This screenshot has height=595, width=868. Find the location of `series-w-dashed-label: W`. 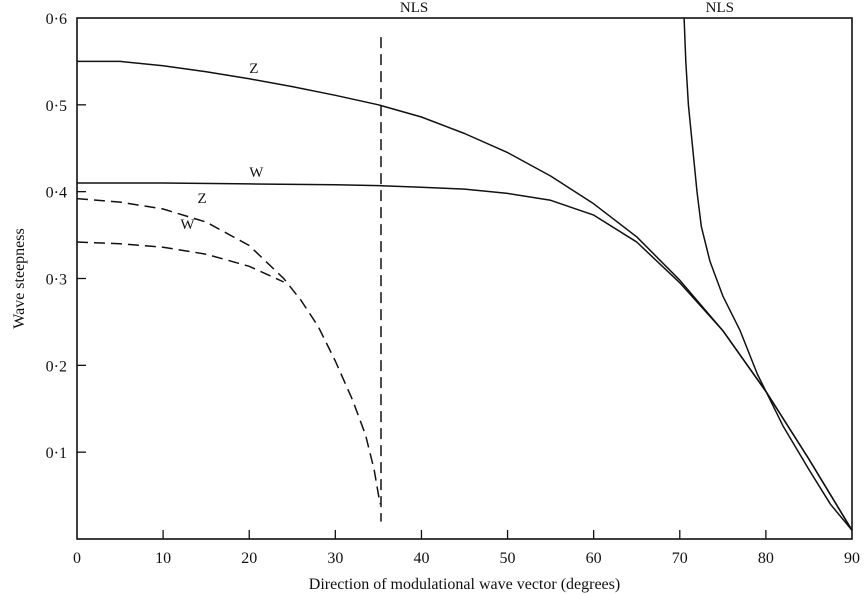

series-w-dashed-label: W is located at coordinates (187, 225).